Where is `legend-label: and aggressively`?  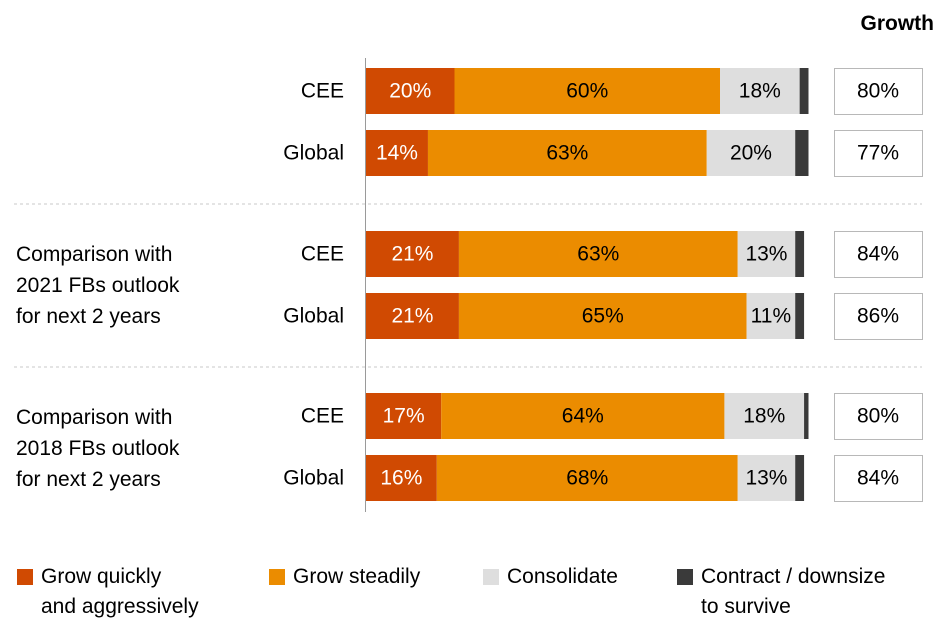
legend-label: and aggressively is located at coordinates (120, 606).